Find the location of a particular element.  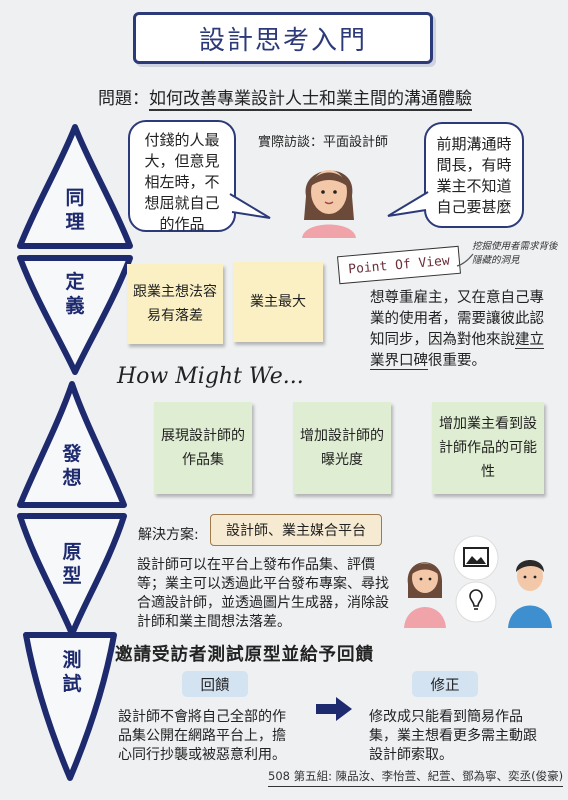

platform-illustration is located at coordinates (478, 581).